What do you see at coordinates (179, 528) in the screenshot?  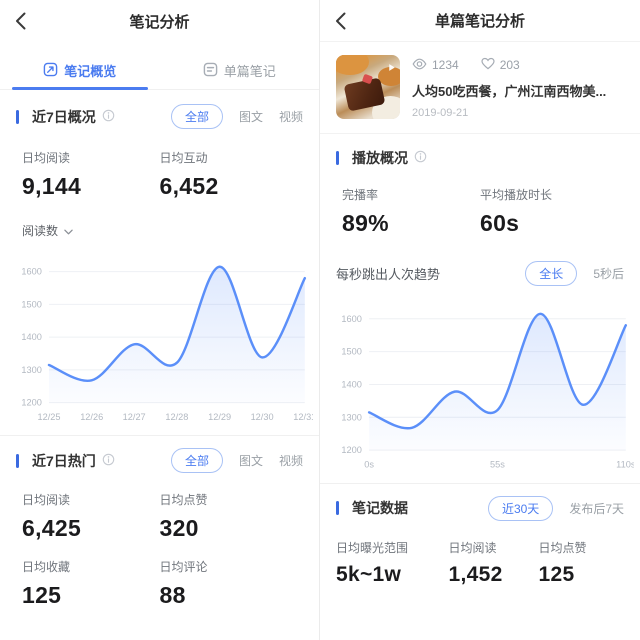 I see `stat-value: 320` at bounding box center [179, 528].